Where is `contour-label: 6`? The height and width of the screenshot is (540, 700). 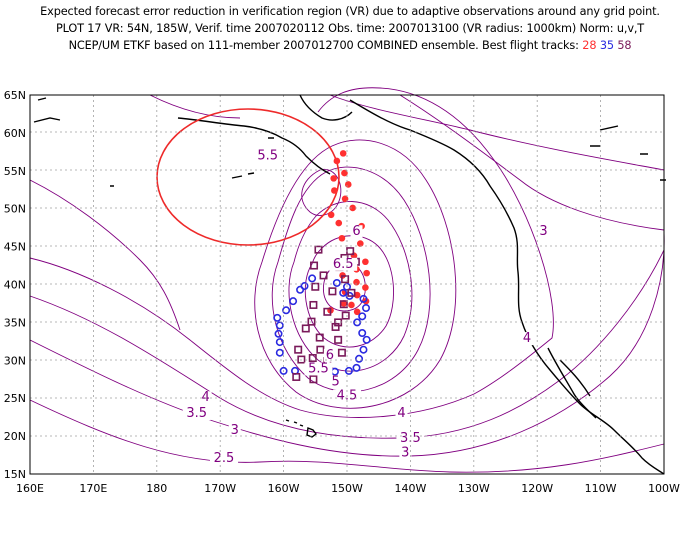
contour-label: 6 is located at coordinates (330, 355).